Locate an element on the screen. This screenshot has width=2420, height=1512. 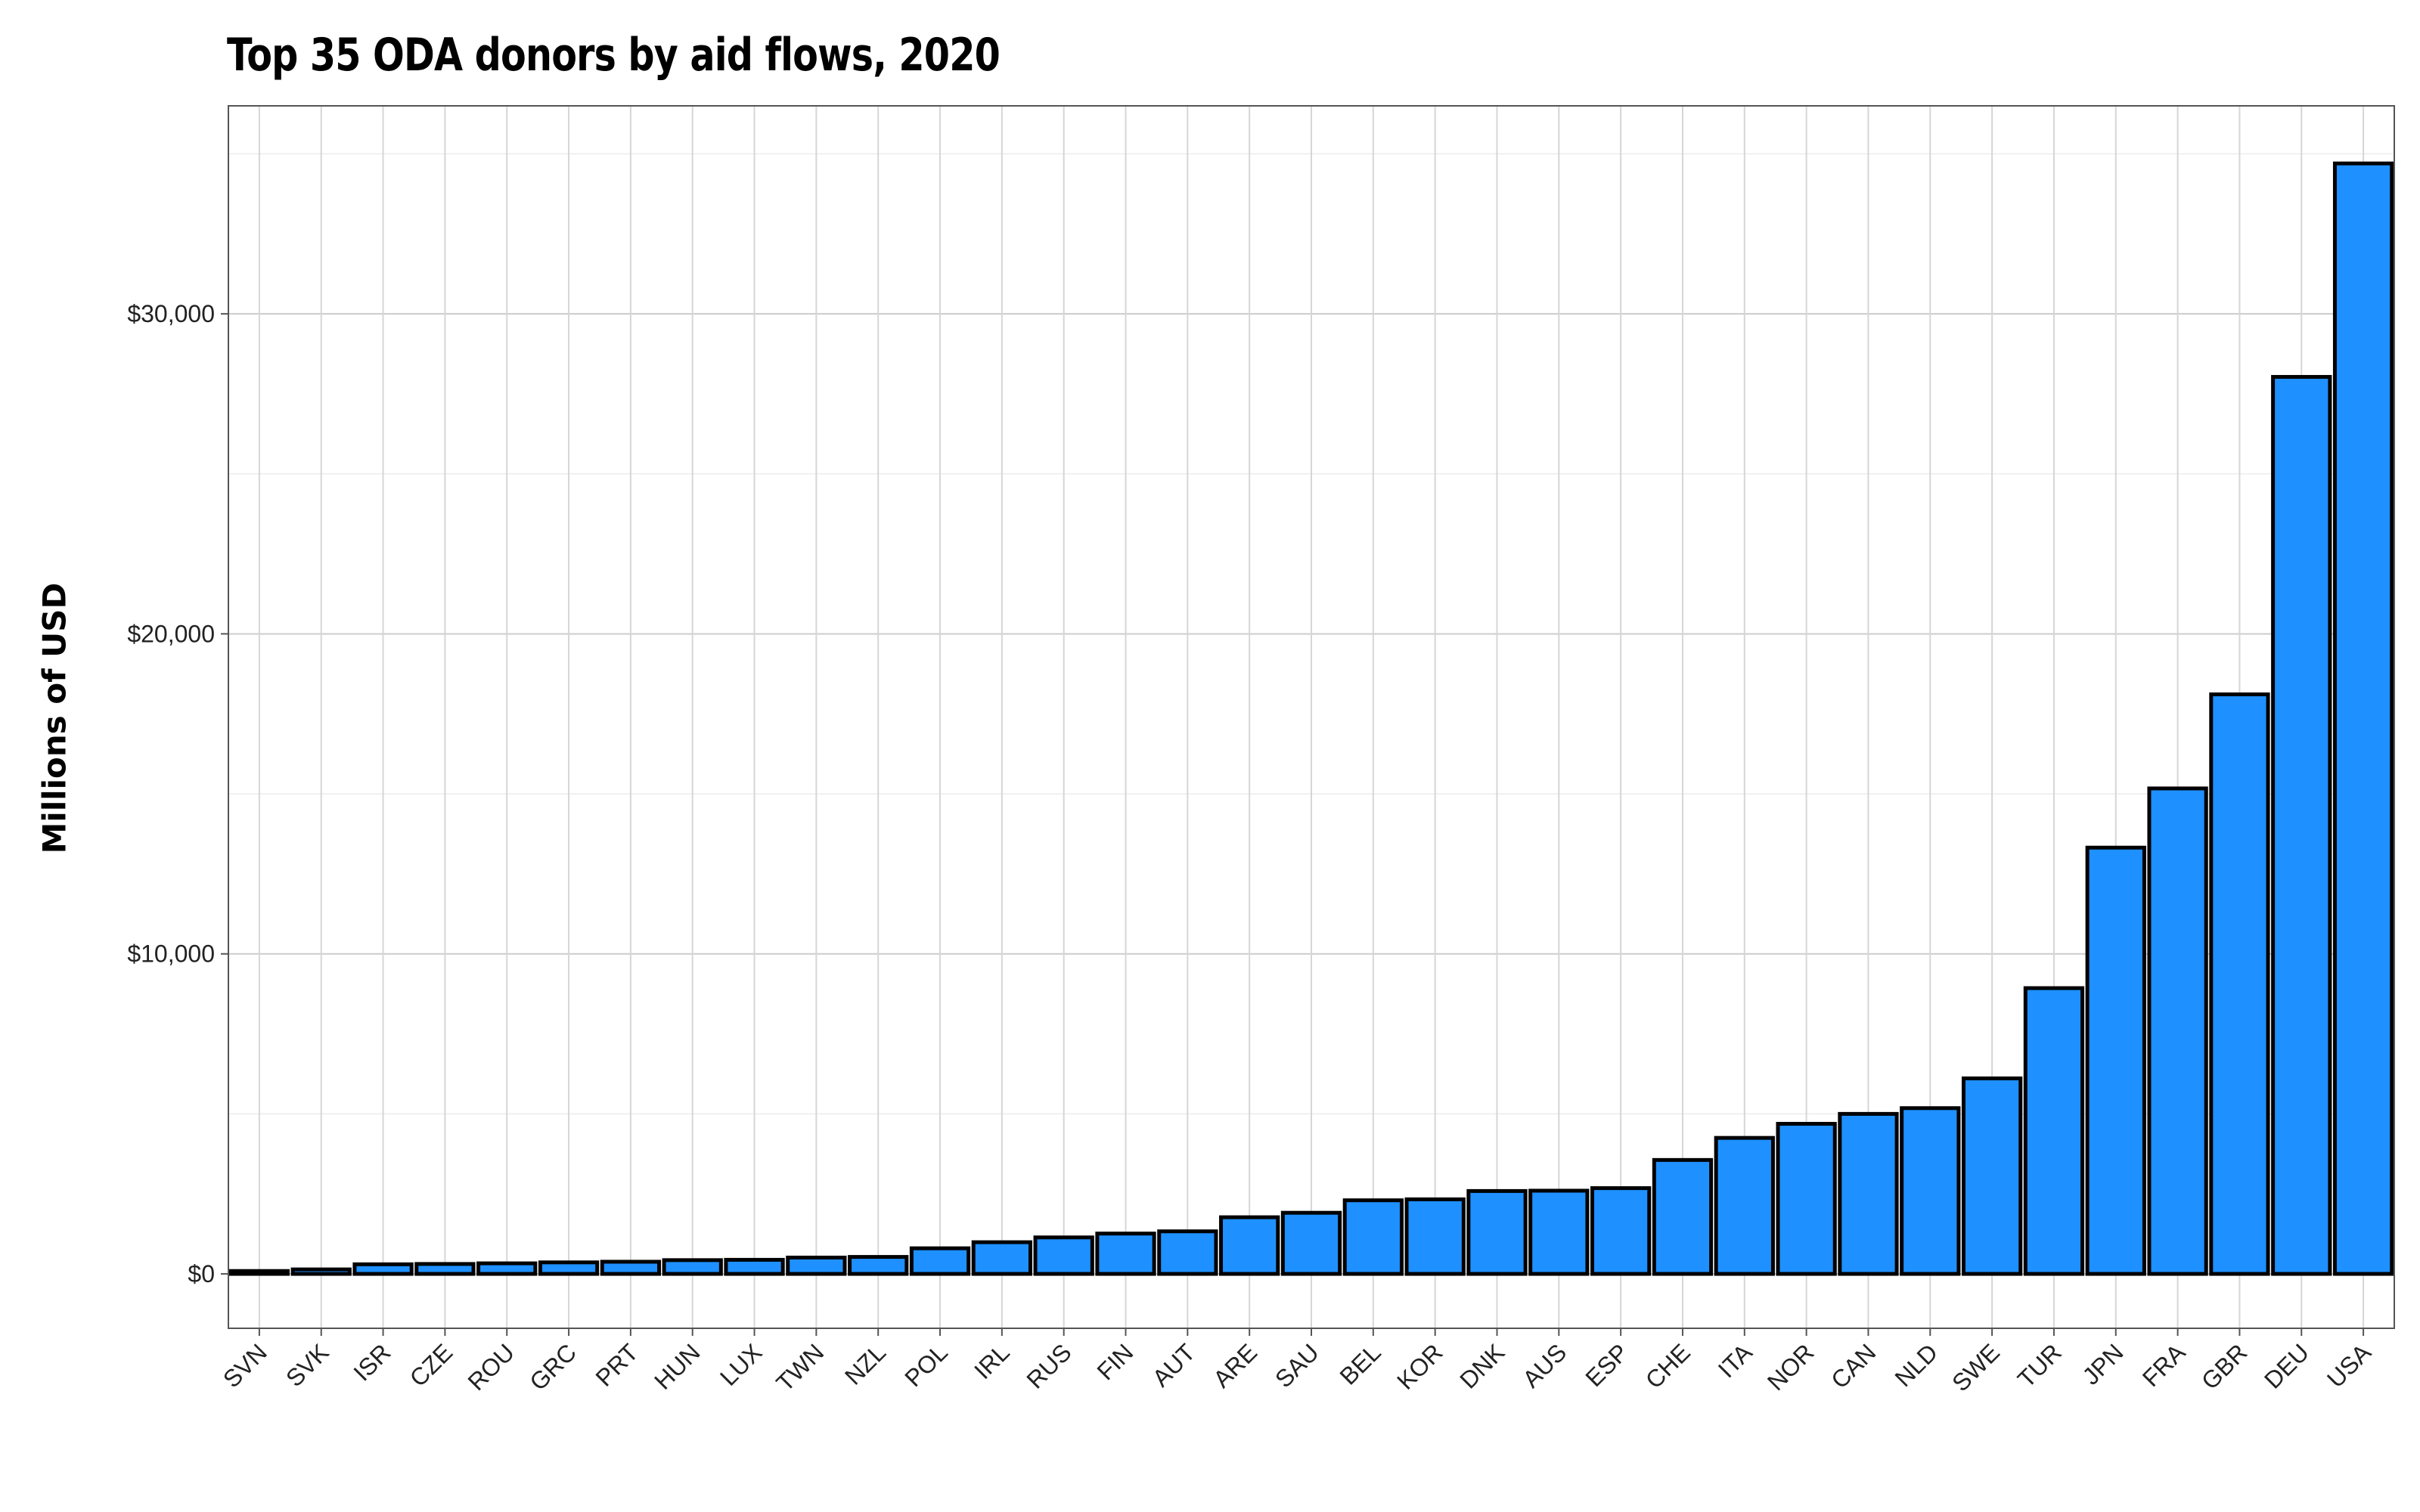
x-tick-label-aut: AUT is located at coordinates (1174, 1365).